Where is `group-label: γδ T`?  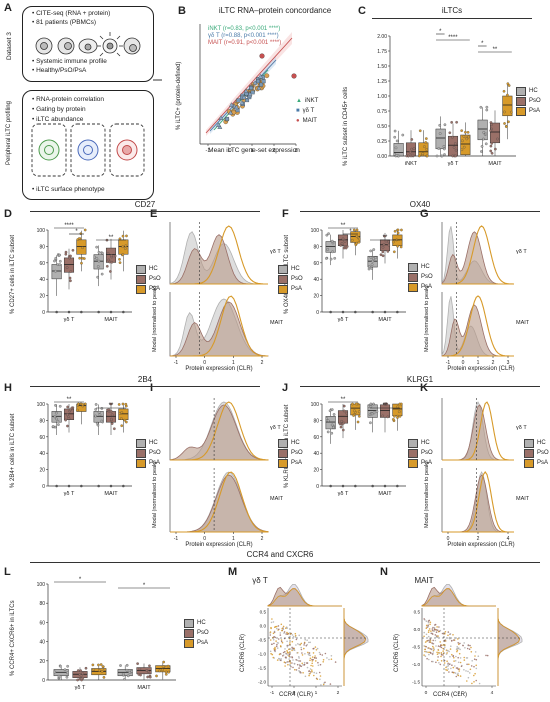 group-label: γδ T is located at coordinates (453, 164).